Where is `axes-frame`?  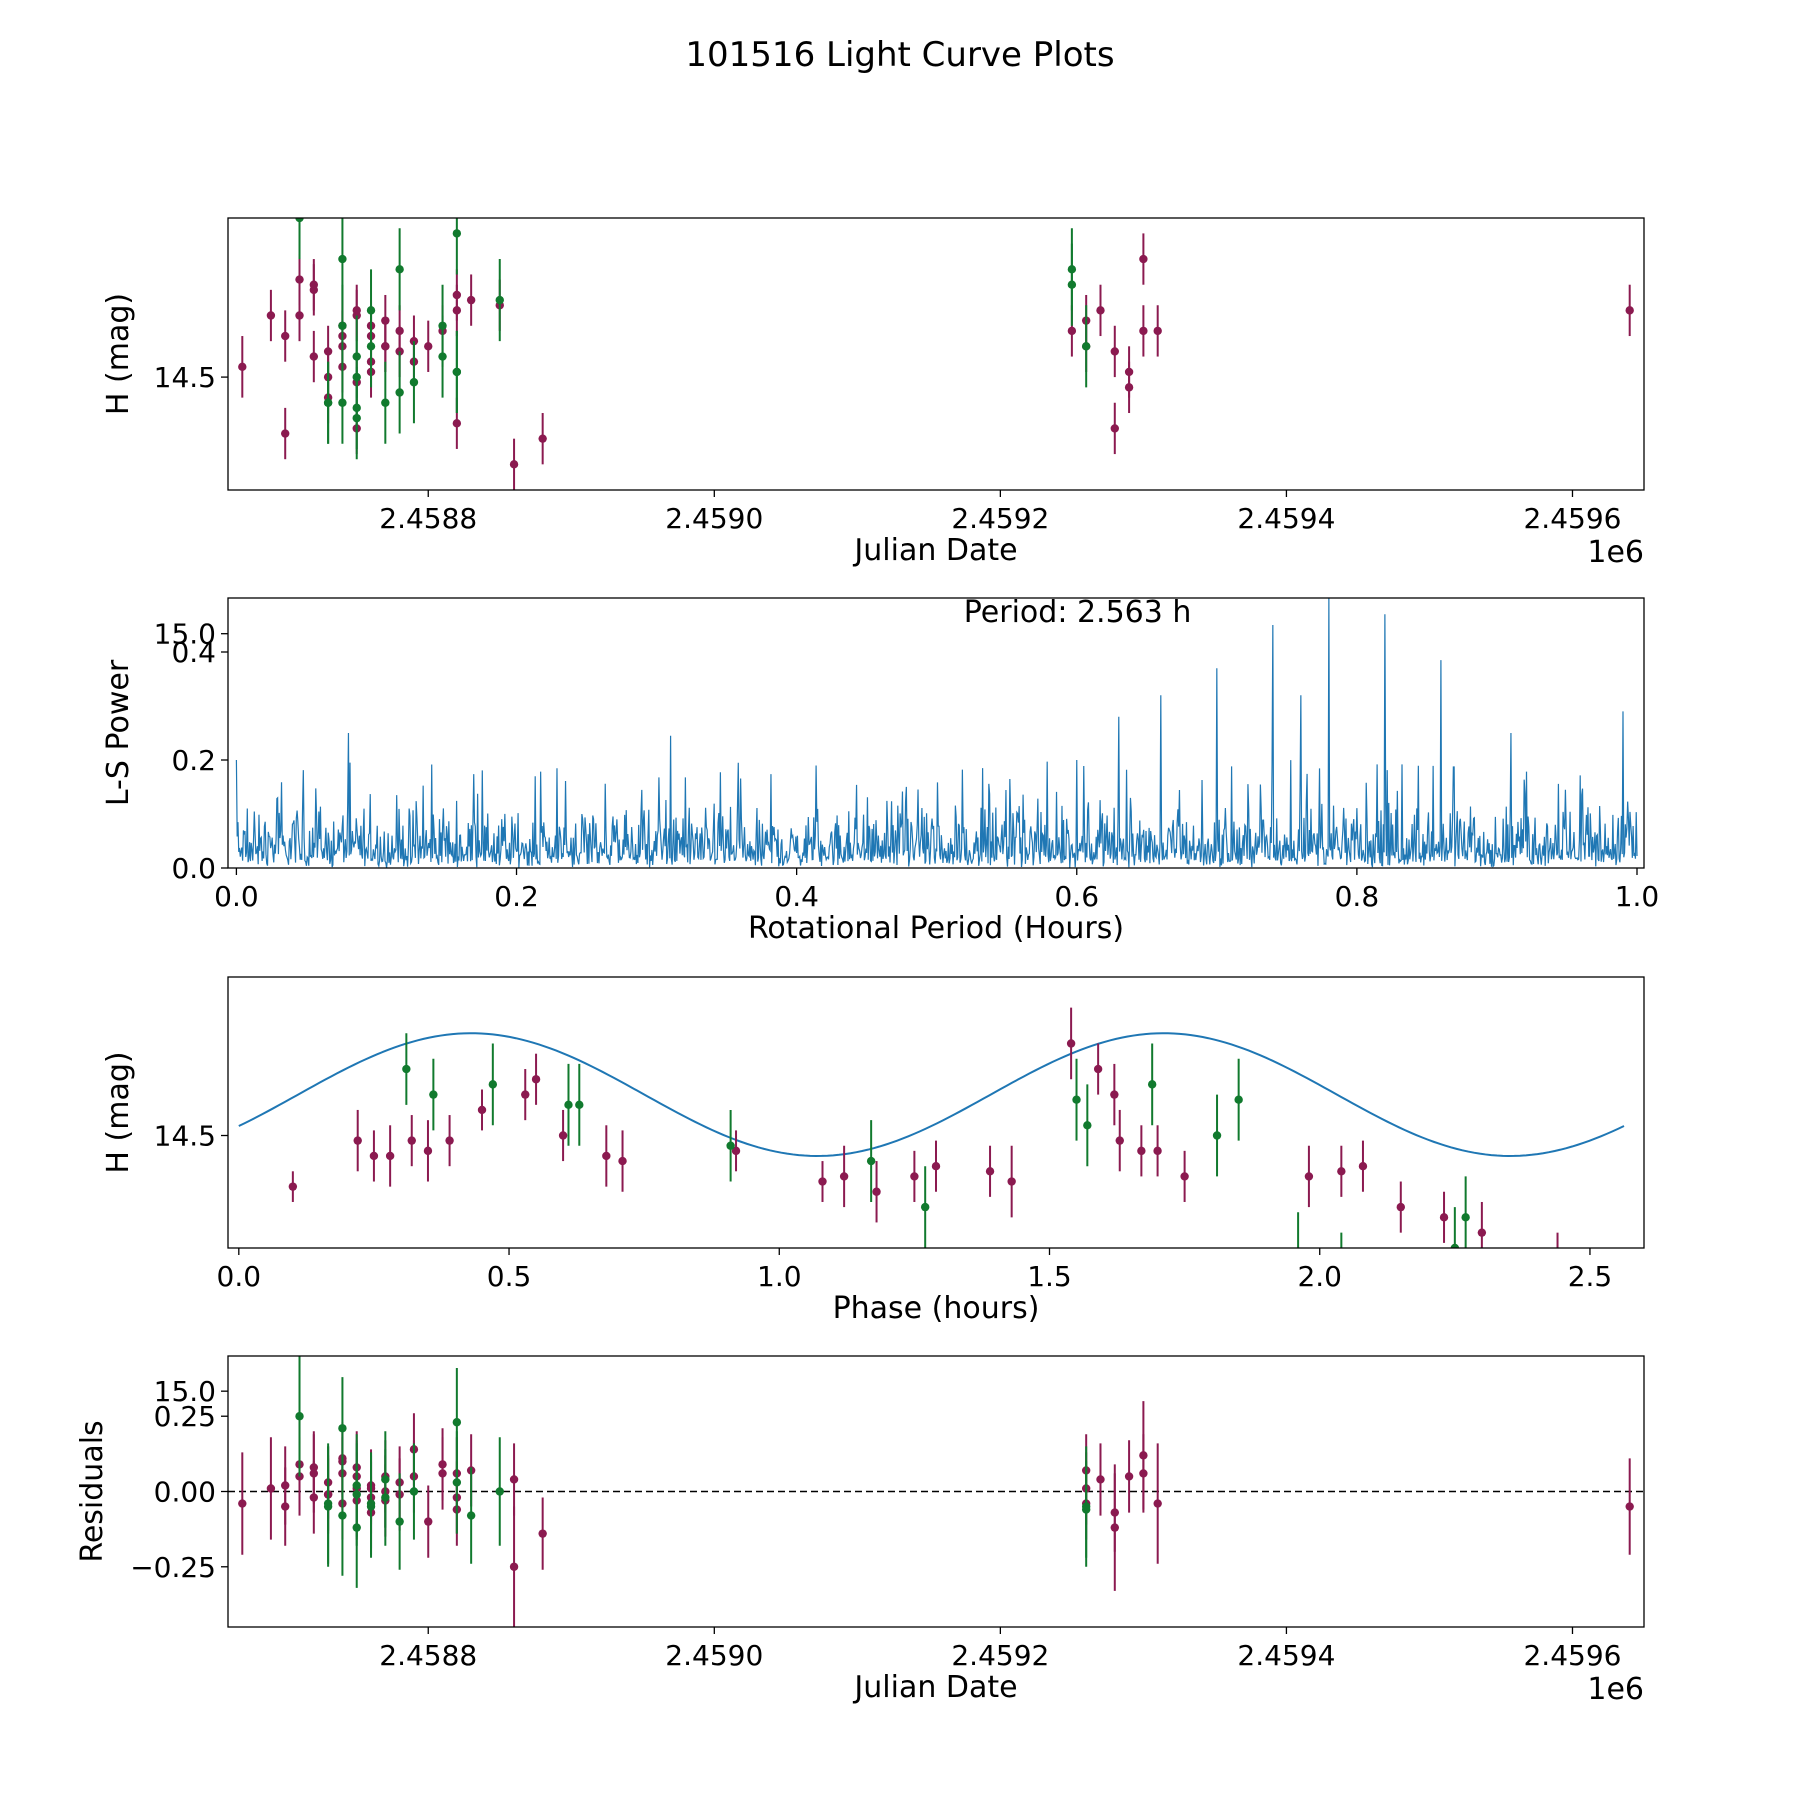 axes-frame is located at coordinates (936, 733).